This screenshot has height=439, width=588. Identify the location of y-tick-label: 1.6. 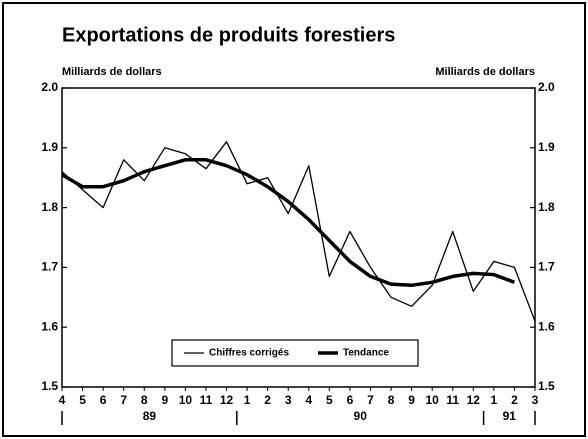
(49, 326).